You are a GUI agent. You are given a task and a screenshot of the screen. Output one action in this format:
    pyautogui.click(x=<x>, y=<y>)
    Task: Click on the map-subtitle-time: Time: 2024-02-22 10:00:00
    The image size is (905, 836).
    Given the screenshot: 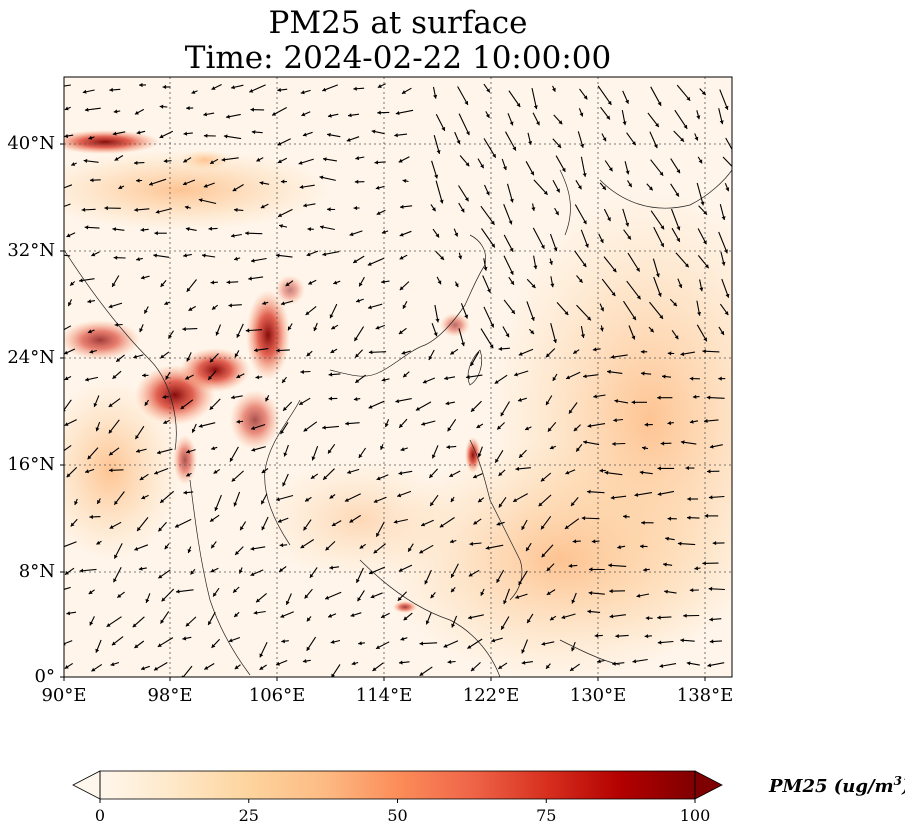 What is the action you would take?
    pyautogui.click(x=398, y=58)
    